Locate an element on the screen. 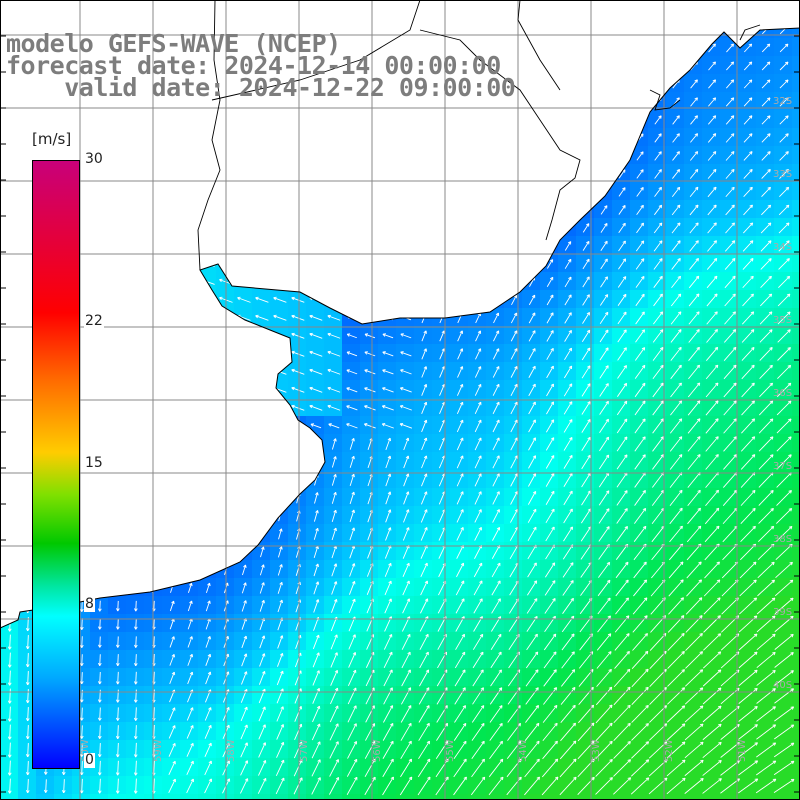 This screenshot has height=800, width=800. latitude-label: 38S is located at coordinates (782, 539).